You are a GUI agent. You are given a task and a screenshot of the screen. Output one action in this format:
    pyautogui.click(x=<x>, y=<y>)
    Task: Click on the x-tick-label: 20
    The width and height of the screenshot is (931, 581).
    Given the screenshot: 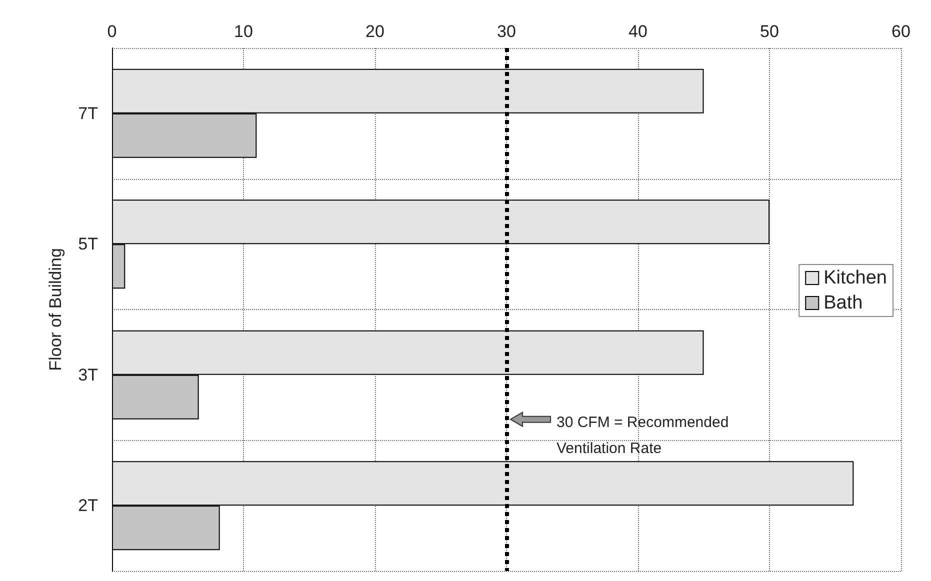 What is the action you would take?
    pyautogui.click(x=375, y=31)
    